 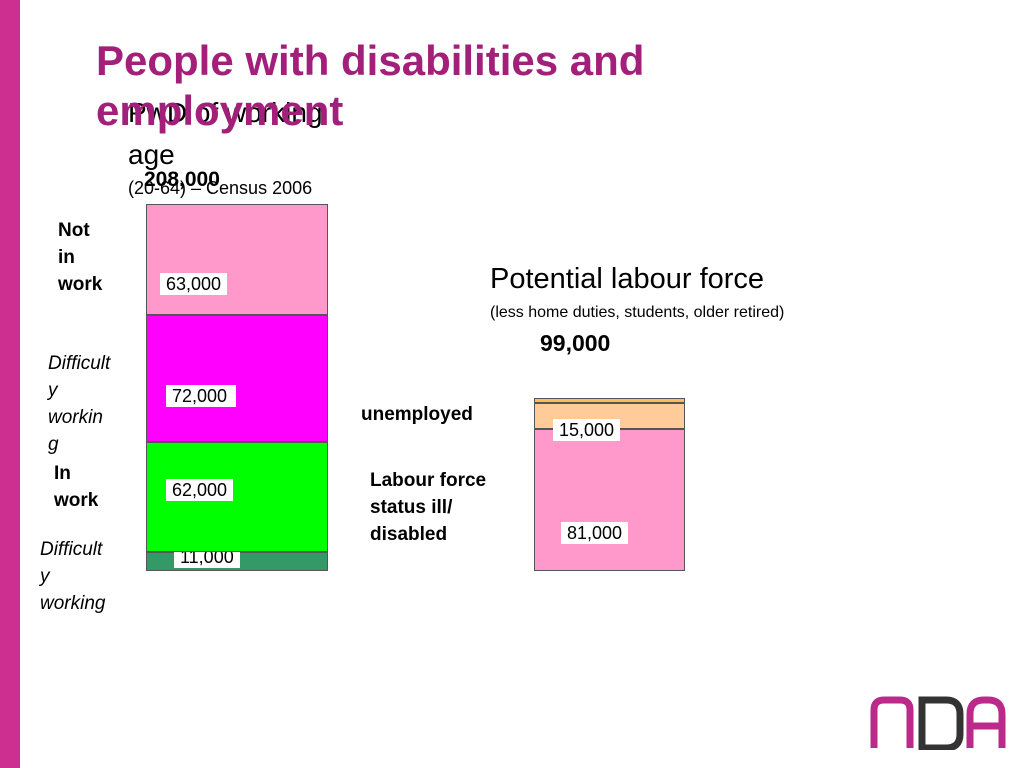 I want to click on label-line: disabled, so click(x=409, y=534).